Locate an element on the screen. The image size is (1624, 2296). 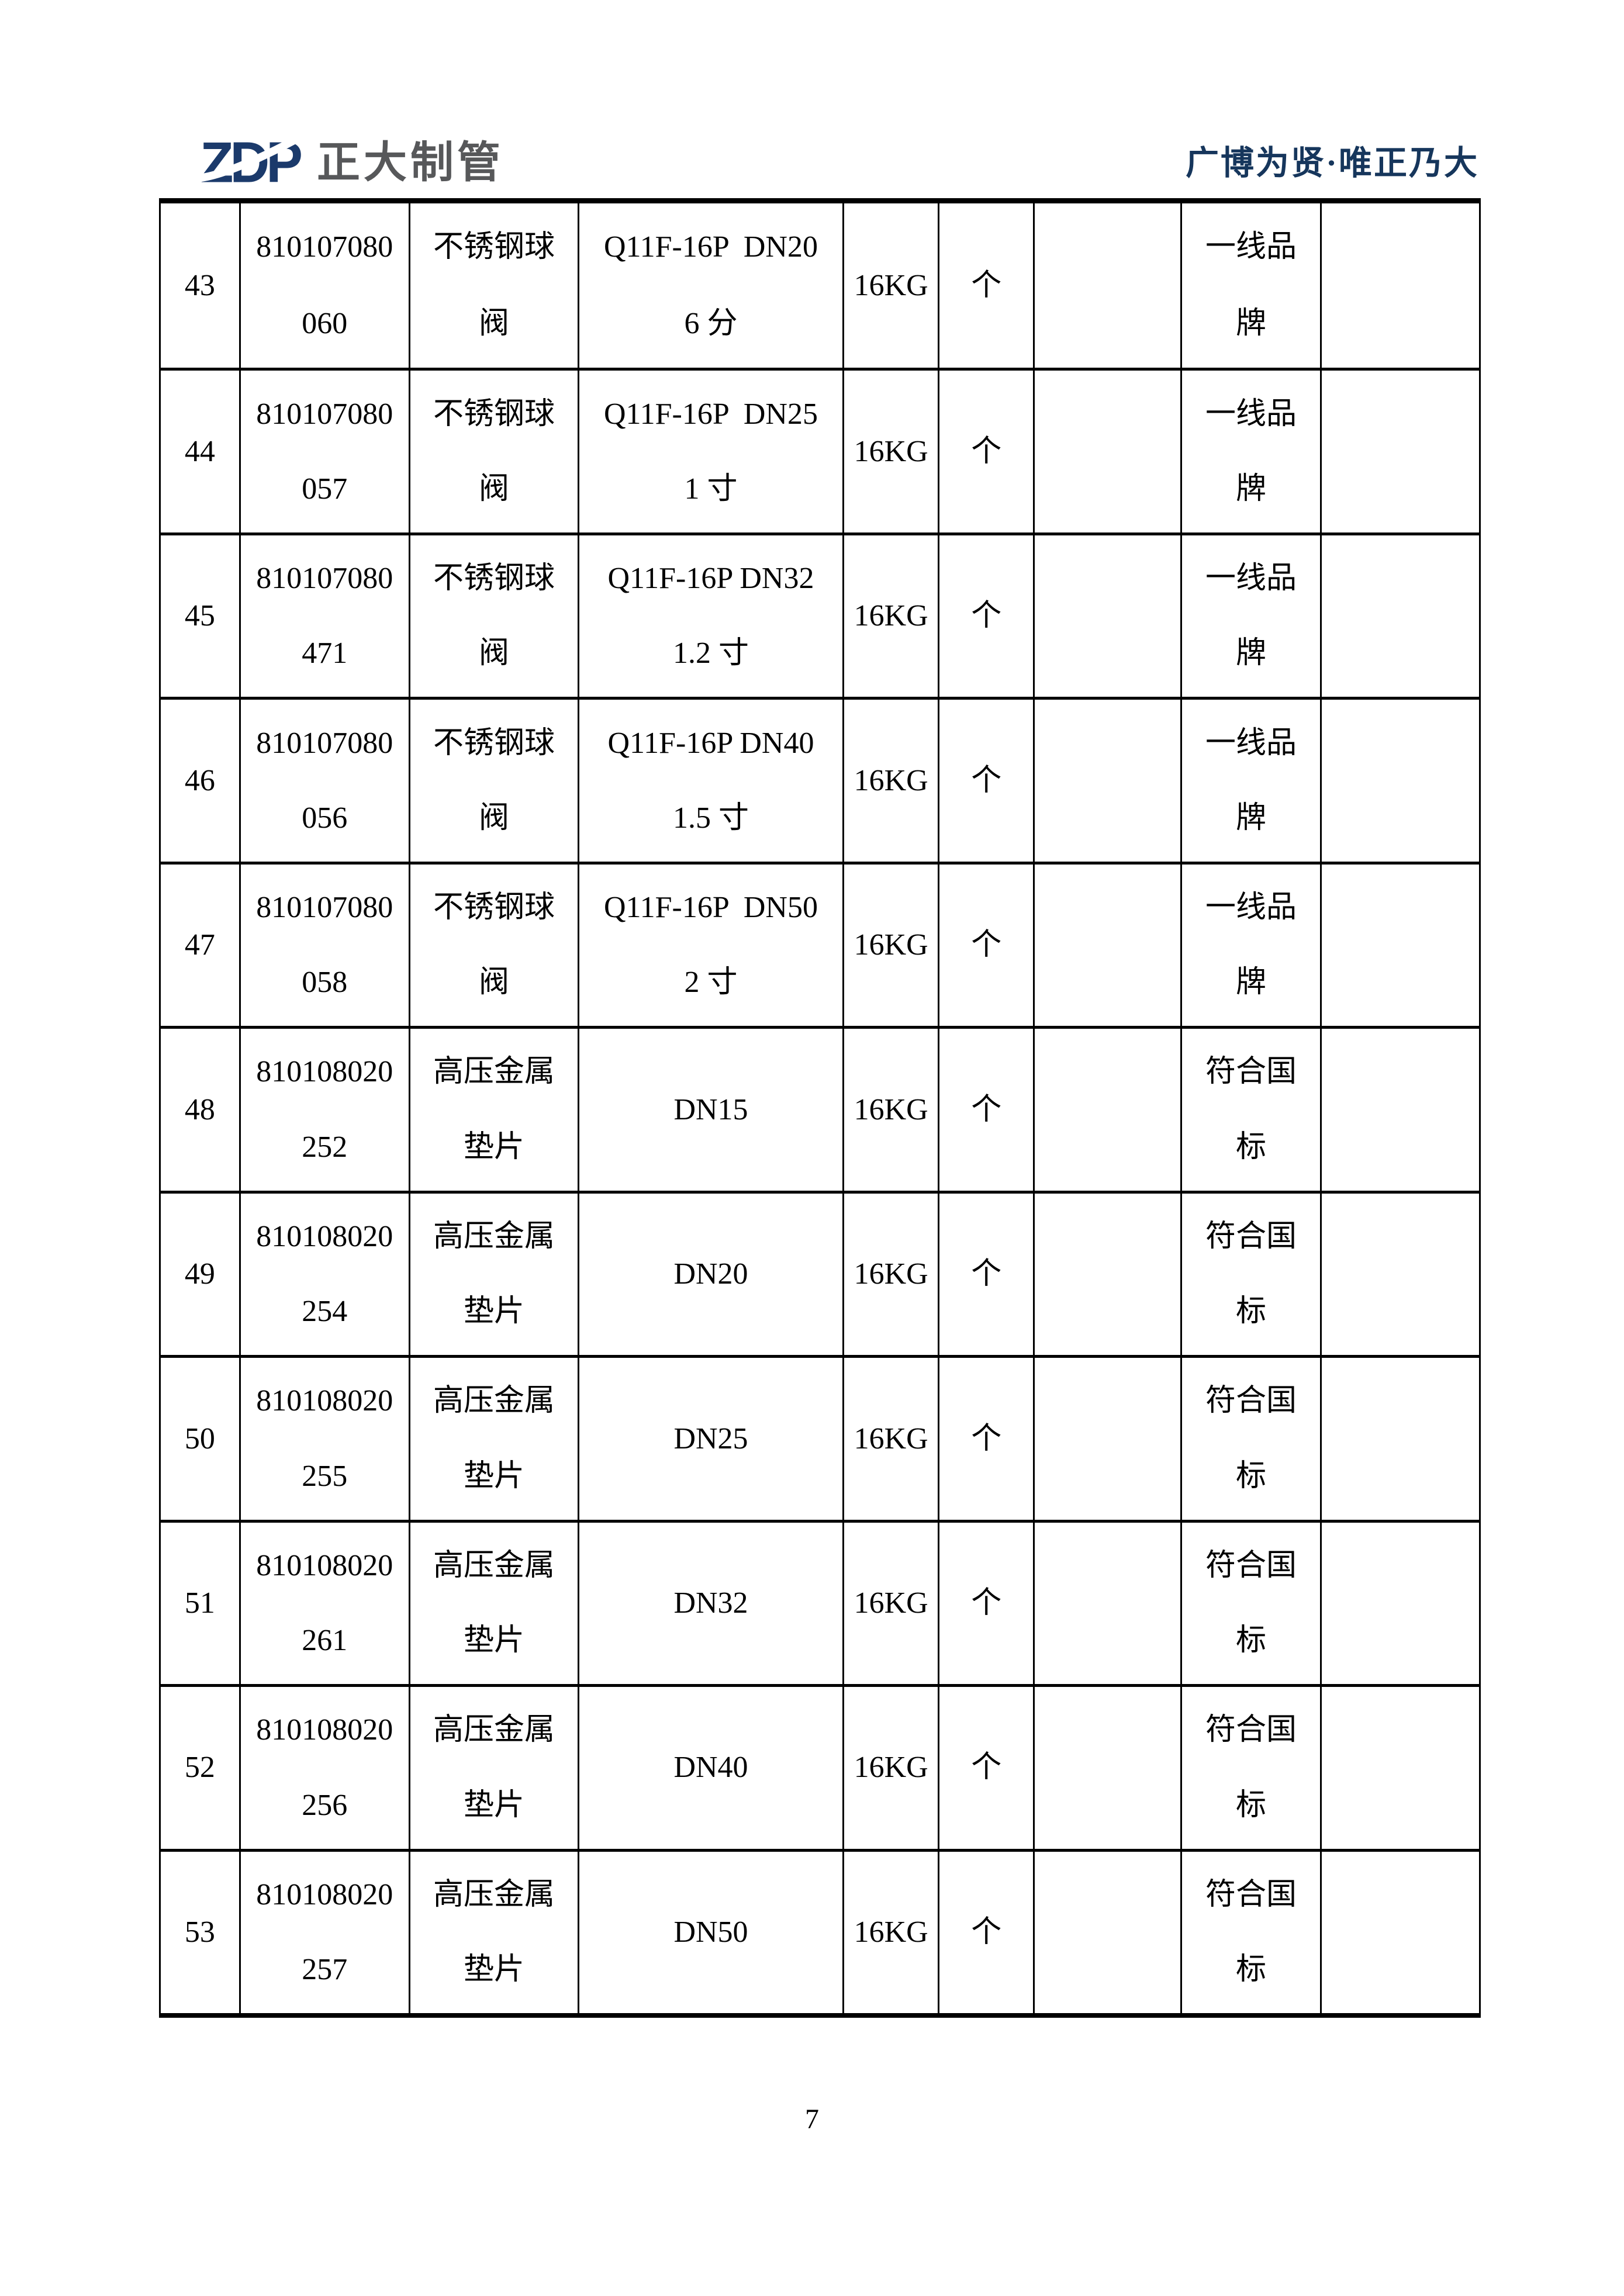
logo-zdp-mark: ZDP is located at coordinates (255, 159).